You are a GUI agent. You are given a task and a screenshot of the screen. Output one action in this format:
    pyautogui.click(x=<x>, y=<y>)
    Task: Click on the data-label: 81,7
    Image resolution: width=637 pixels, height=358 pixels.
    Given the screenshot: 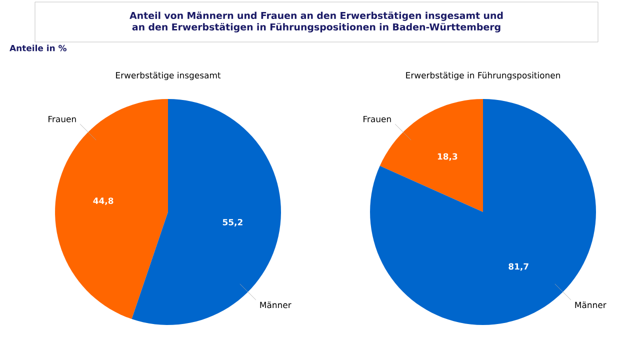 What is the action you would take?
    pyautogui.click(x=518, y=267)
    